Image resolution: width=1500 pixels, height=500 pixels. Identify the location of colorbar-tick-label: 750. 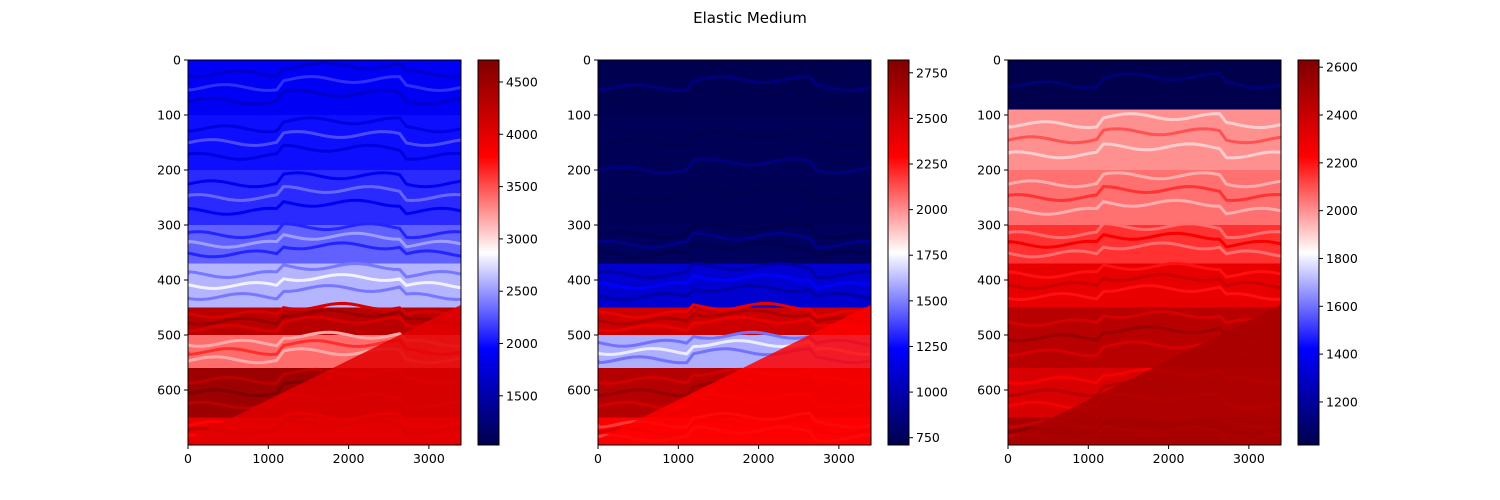
(928, 437).